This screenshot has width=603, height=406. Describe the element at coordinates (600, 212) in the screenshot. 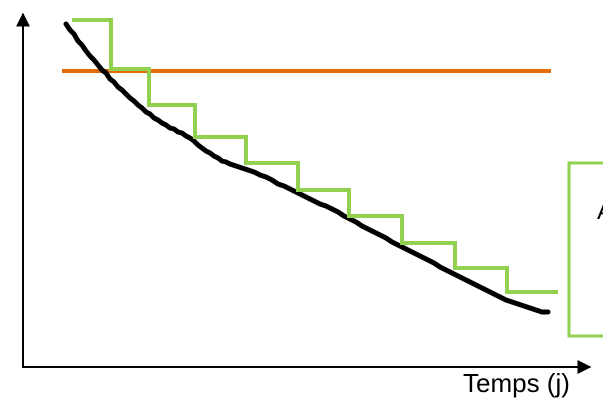

I see `callout-text: A` at that location.